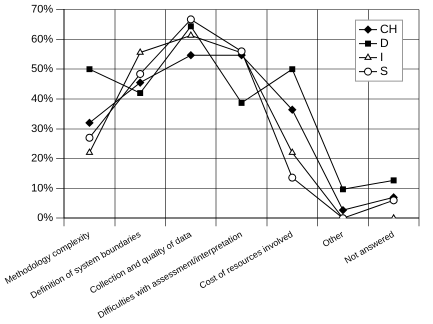  I want to click on y-tick-label: 50%, so click(42, 69).